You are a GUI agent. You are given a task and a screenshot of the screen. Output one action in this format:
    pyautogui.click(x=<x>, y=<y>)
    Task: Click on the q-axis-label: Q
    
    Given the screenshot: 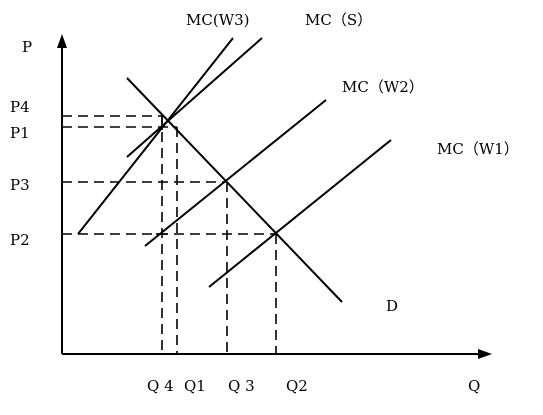 What is the action you would take?
    pyautogui.click(x=474, y=386)
    